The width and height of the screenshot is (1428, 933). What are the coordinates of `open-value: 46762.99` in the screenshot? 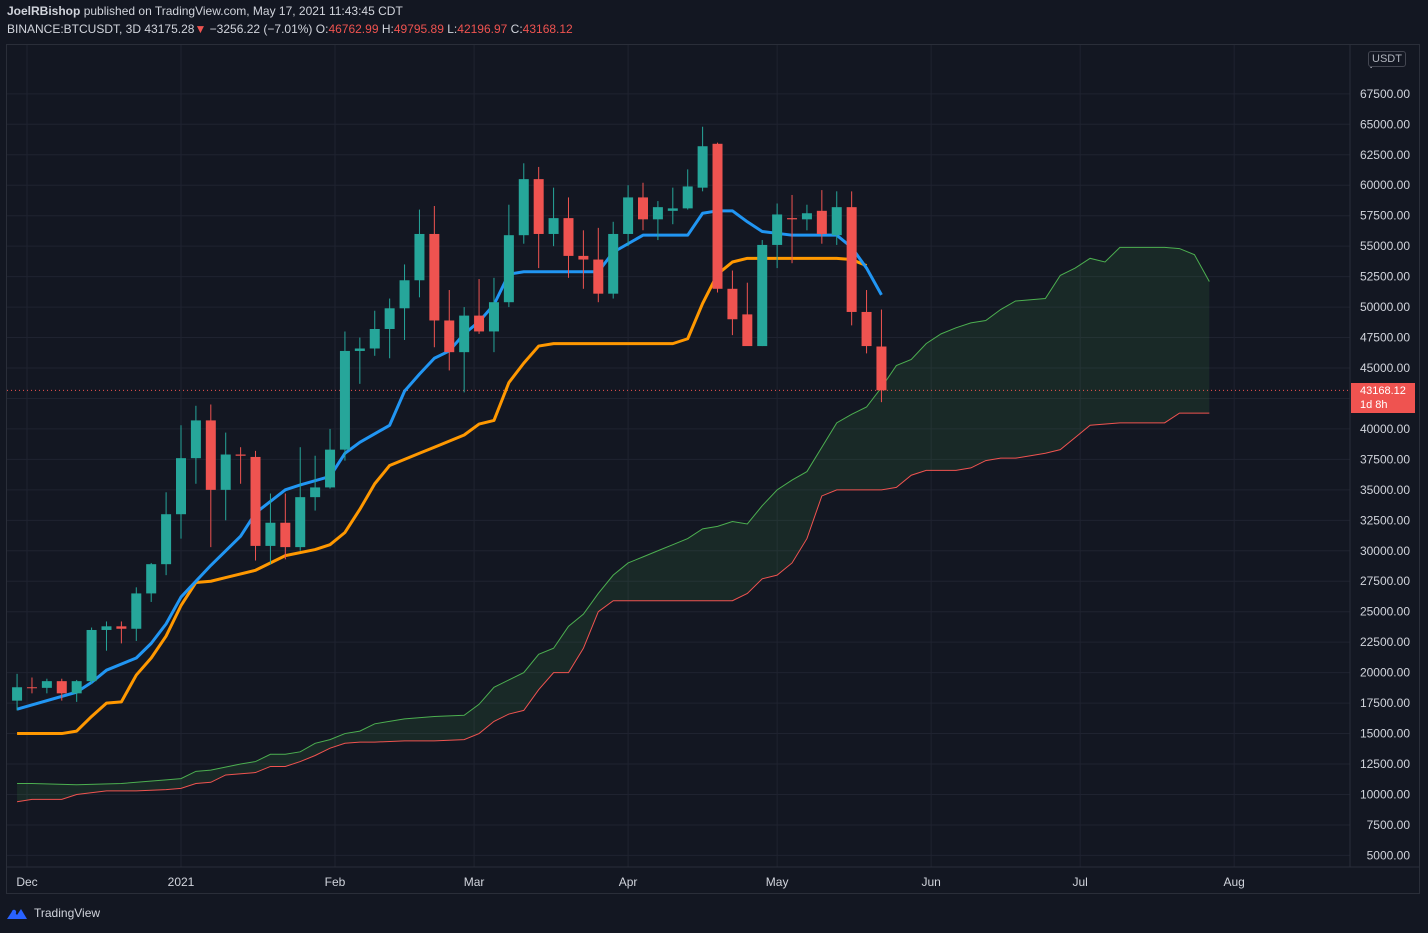 It's located at (353, 29).